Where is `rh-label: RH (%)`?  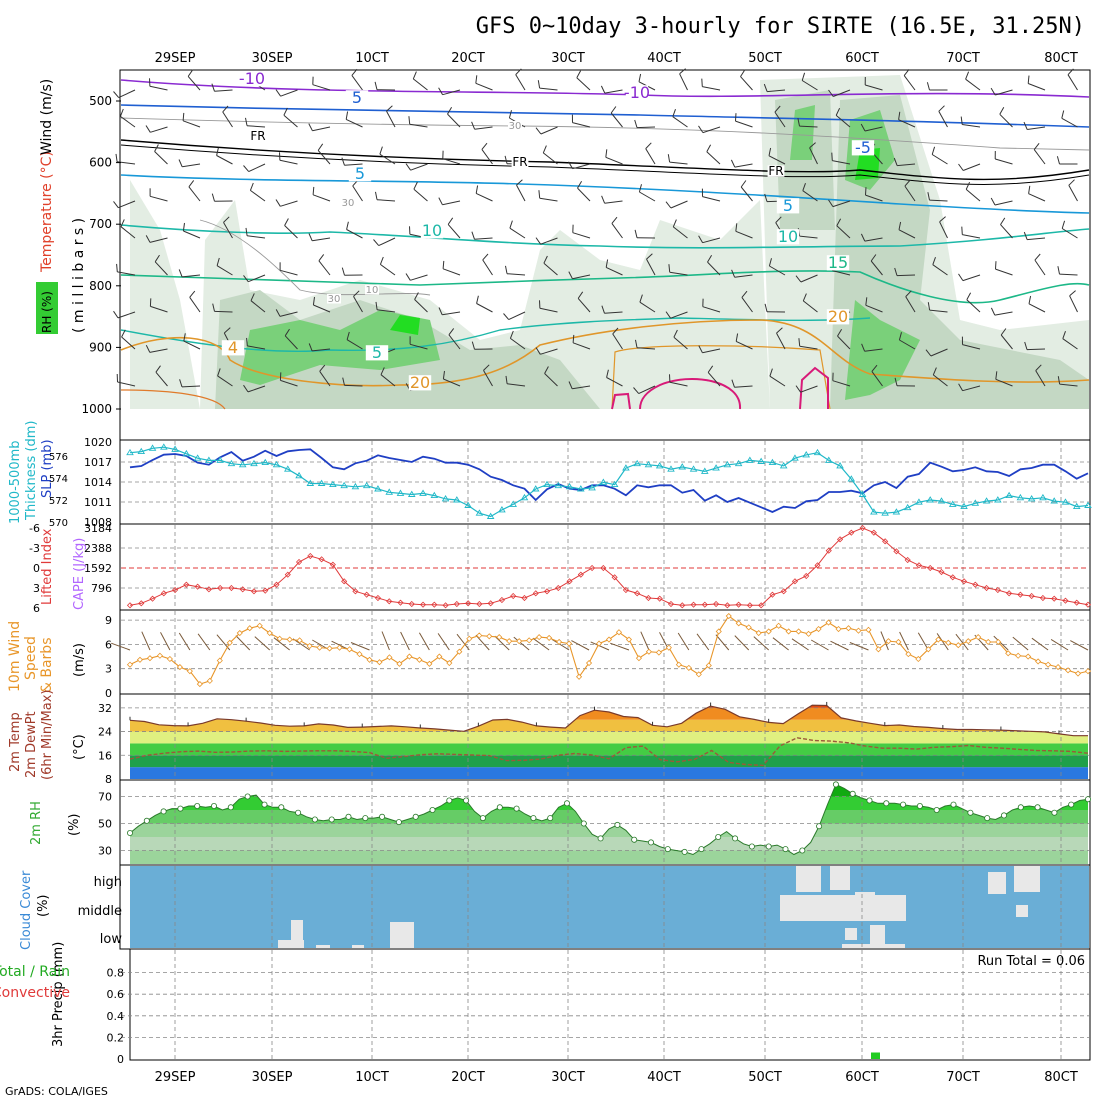 rh-label: RH (%) is located at coordinates (47, 312).